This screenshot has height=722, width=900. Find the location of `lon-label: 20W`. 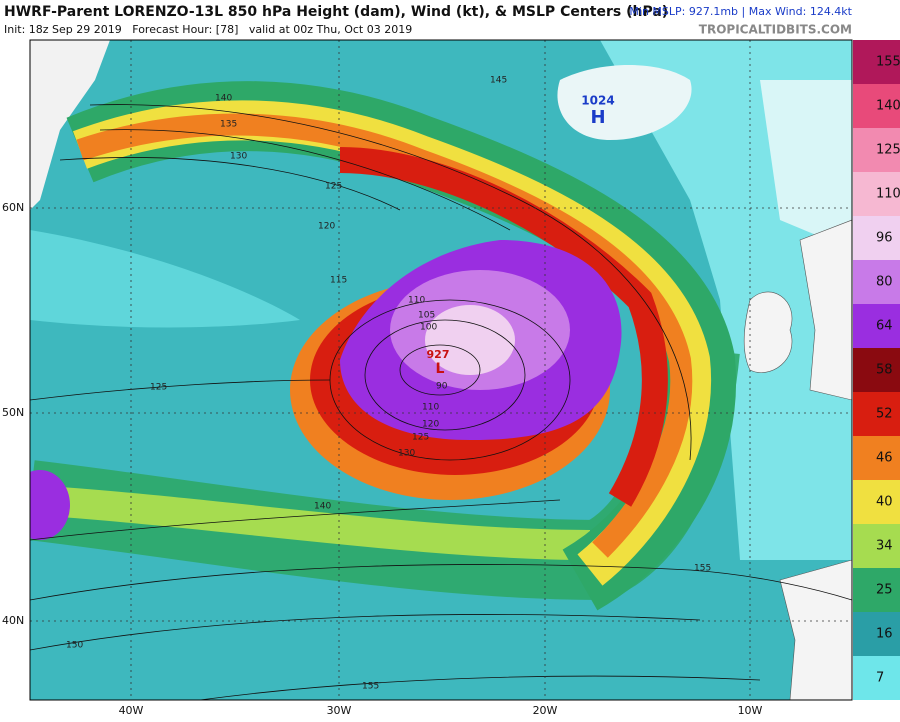

lon-label: 20W is located at coordinates (545, 710).